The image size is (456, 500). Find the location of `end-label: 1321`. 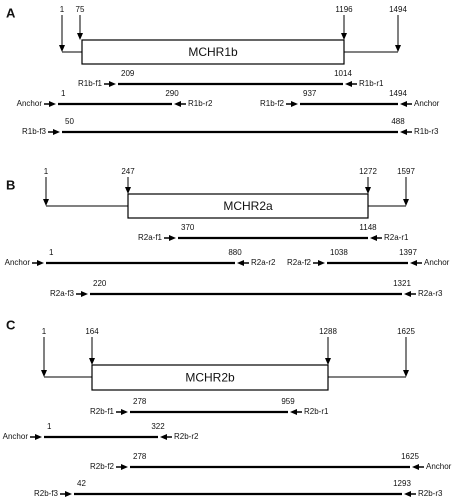

end-label: 1321 is located at coordinates (402, 283).